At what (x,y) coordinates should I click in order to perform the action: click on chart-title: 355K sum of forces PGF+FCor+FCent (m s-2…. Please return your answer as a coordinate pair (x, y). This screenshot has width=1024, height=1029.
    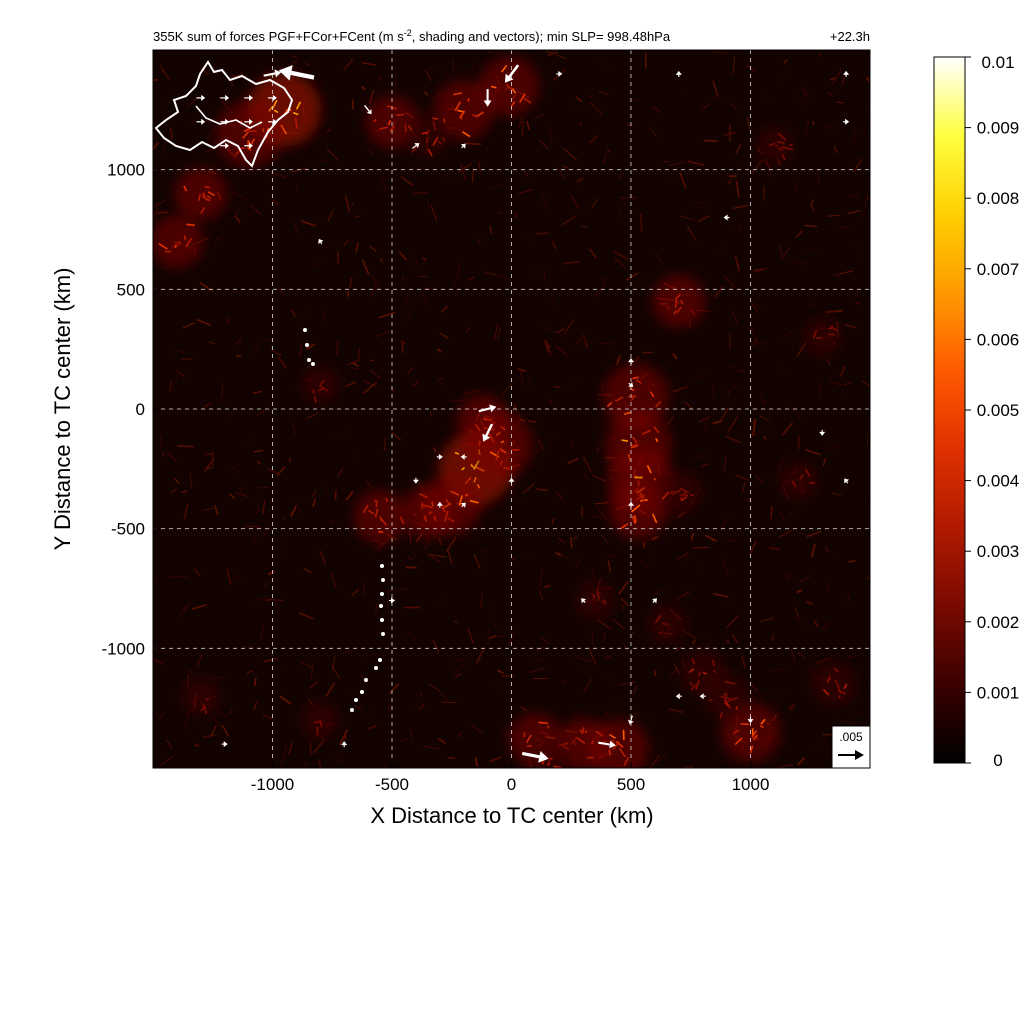
    Looking at the image, I should click on (412, 36).